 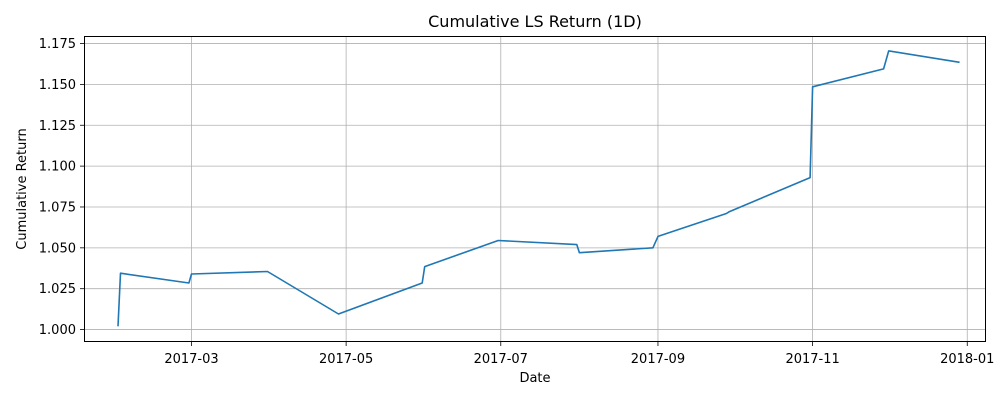 I want to click on y-tick-label: 1.050, so click(x=57, y=248).